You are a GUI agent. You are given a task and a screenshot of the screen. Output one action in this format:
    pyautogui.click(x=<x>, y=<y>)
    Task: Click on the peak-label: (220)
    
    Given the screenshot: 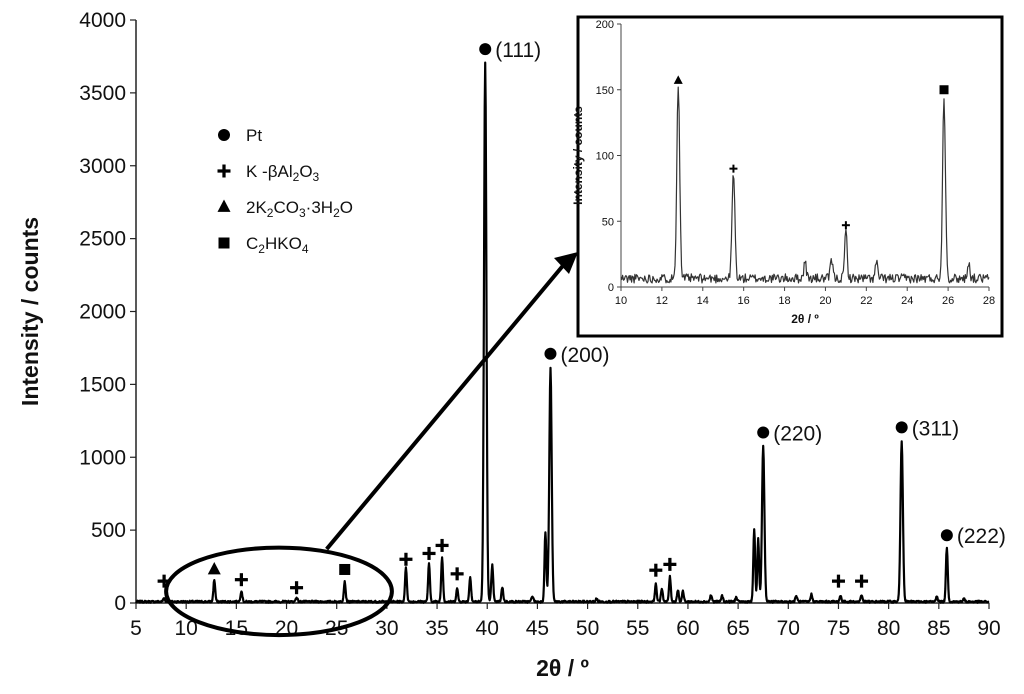 What is the action you would take?
    pyautogui.click(x=797, y=433)
    